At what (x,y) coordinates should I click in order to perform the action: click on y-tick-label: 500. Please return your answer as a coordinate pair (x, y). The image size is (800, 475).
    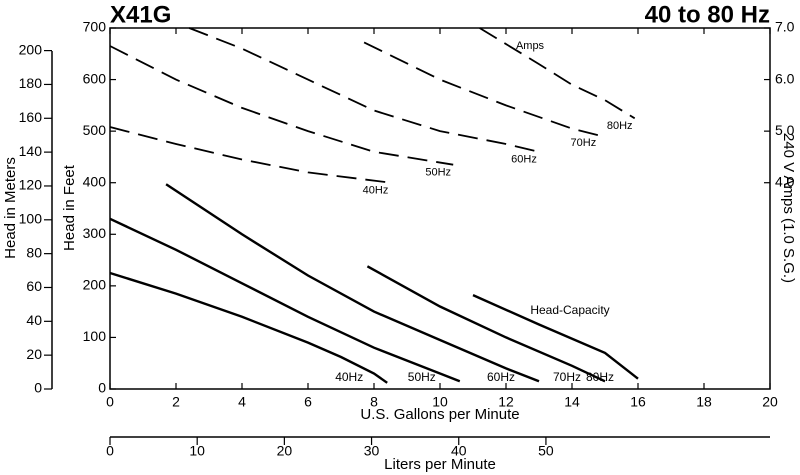
    Looking at the image, I should click on (95, 130).